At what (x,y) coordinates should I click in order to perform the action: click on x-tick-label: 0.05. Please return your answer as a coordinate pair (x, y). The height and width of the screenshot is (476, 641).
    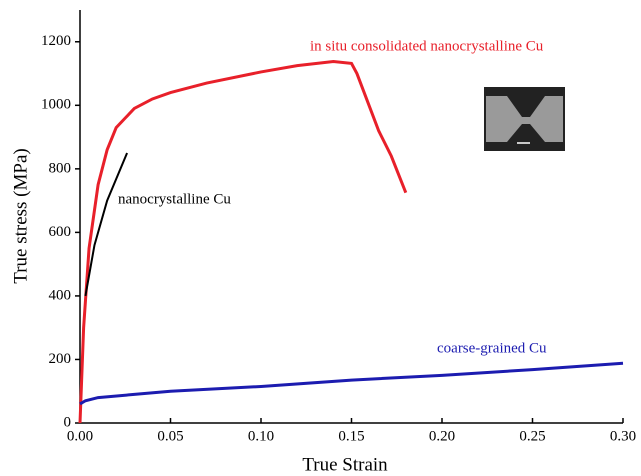
    Looking at the image, I should click on (170, 436).